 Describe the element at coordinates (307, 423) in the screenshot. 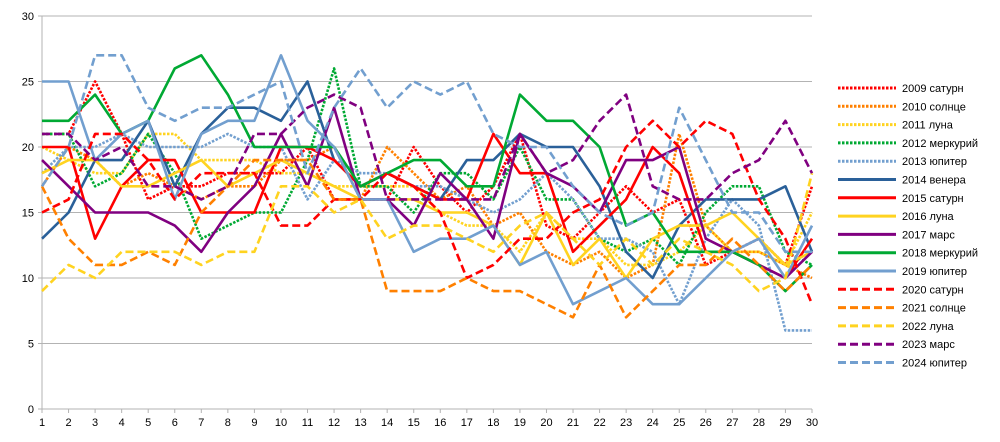

I see `x-tick-label: 11` at that location.